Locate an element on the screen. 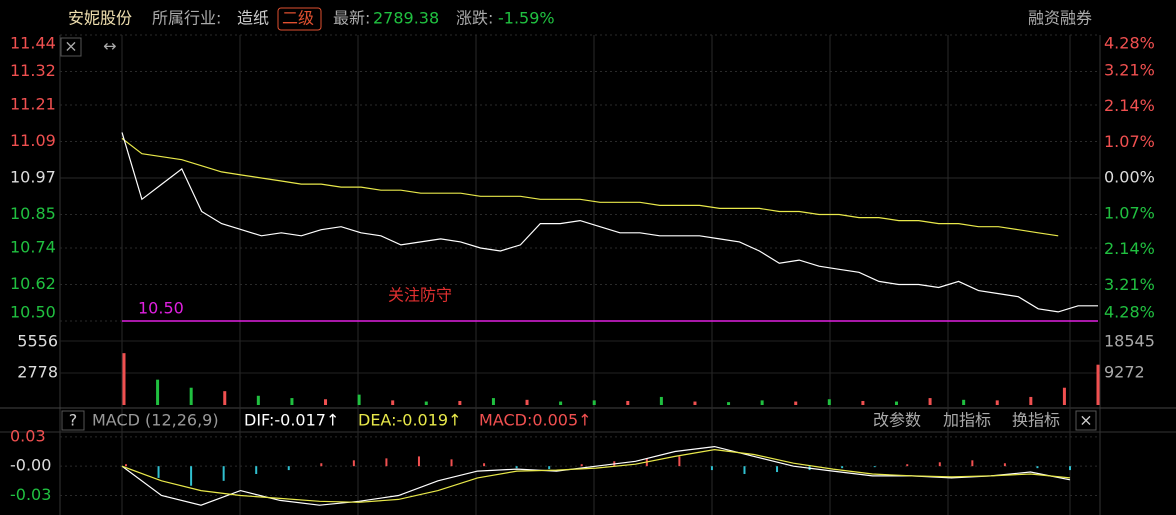  level-box is located at coordinates (299, 19).